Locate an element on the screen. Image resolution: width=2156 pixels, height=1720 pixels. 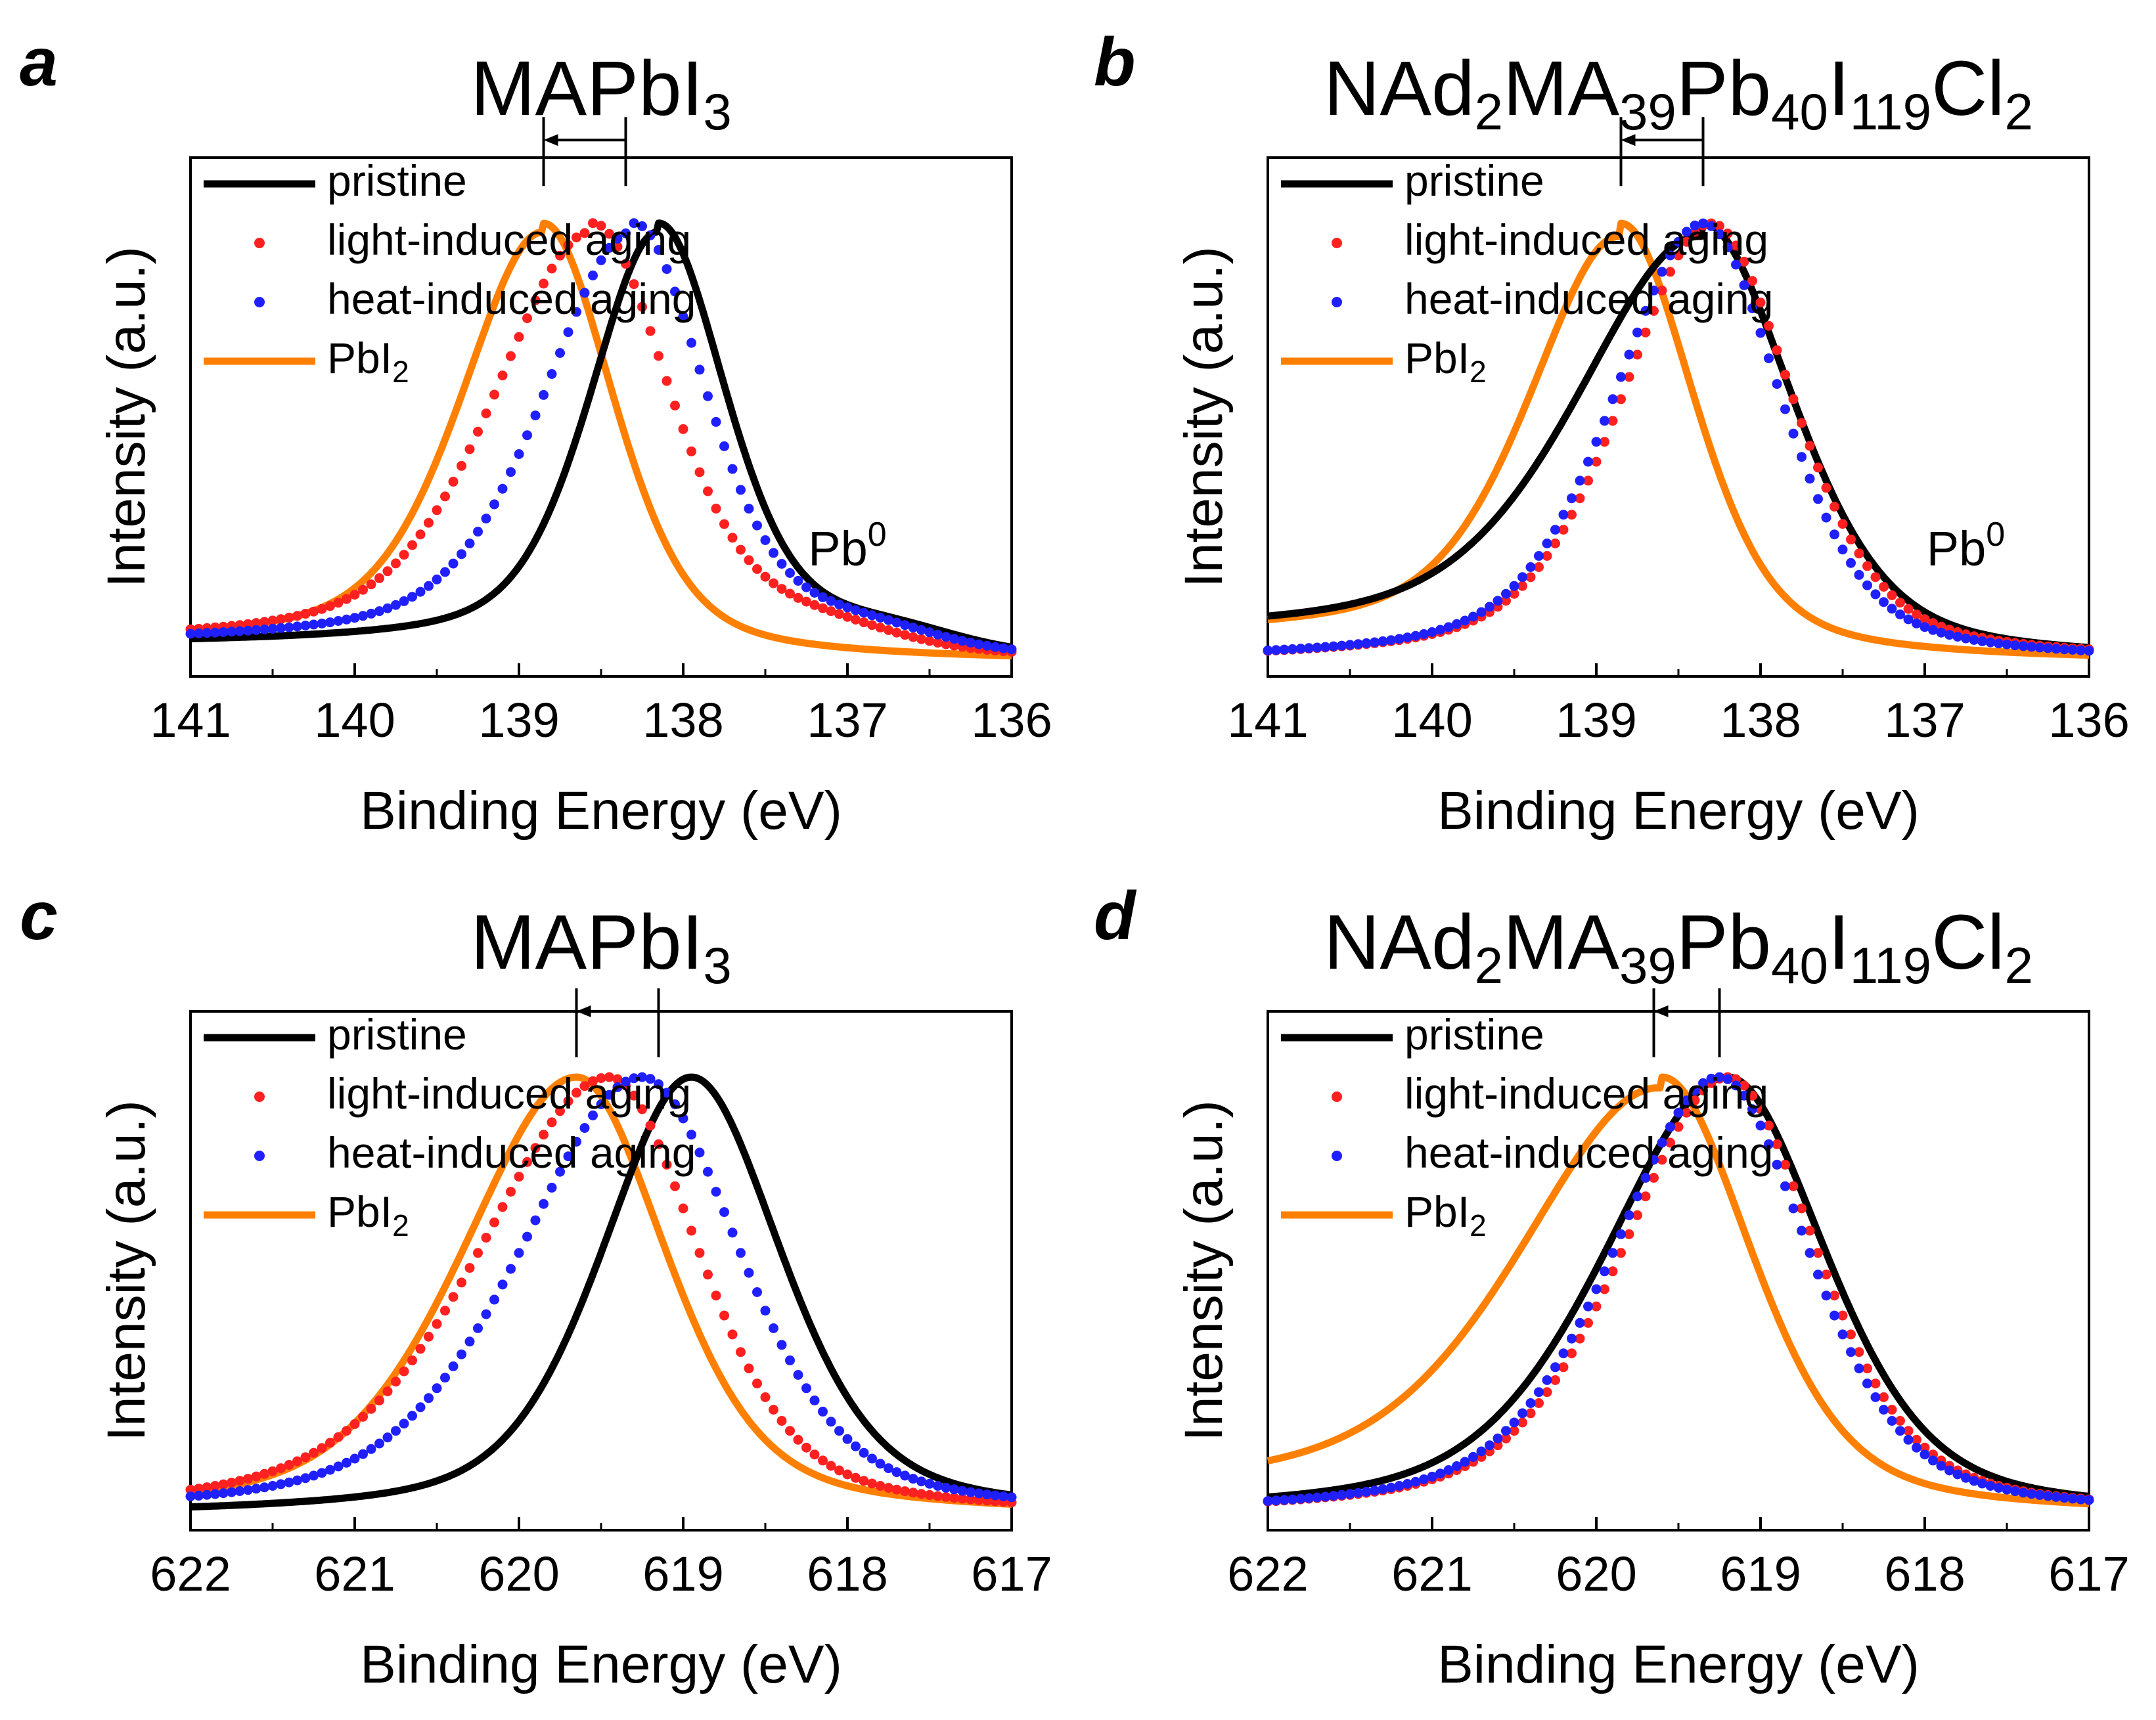
x-tick-label: 621 is located at coordinates (354, 1574).